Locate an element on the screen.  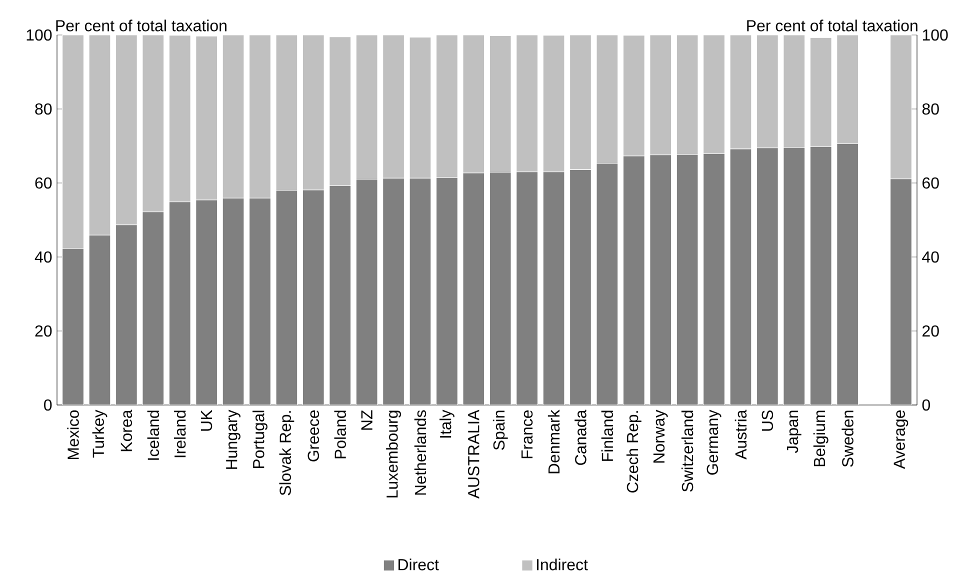
x-tick-label: Luxembourg is located at coordinates (393, 454).